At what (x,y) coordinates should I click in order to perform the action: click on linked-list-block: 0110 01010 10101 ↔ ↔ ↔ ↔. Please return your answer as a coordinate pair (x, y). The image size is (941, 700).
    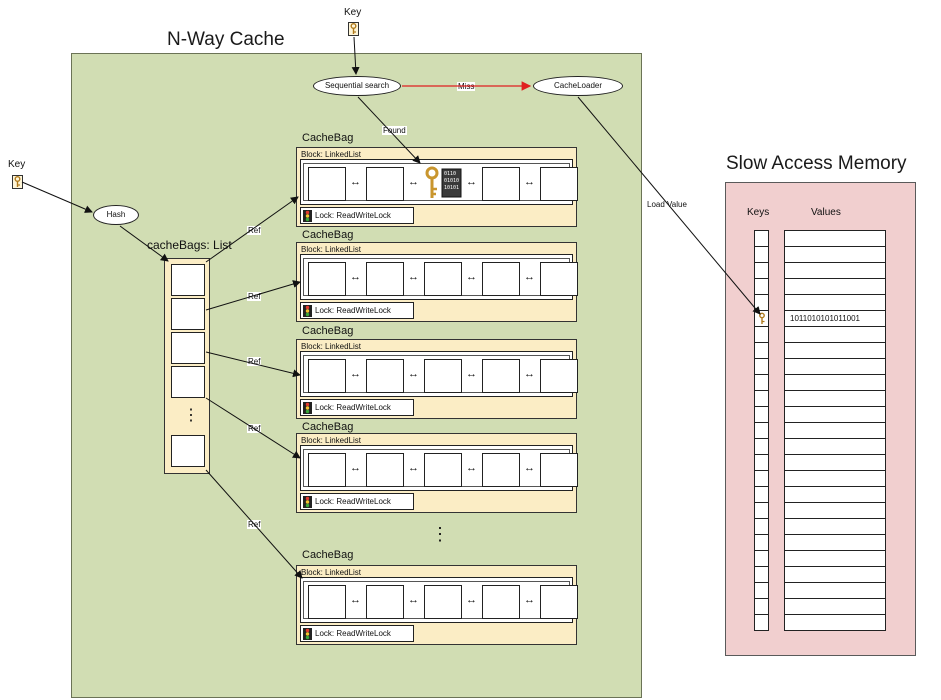
    Looking at the image, I should click on (439, 182).